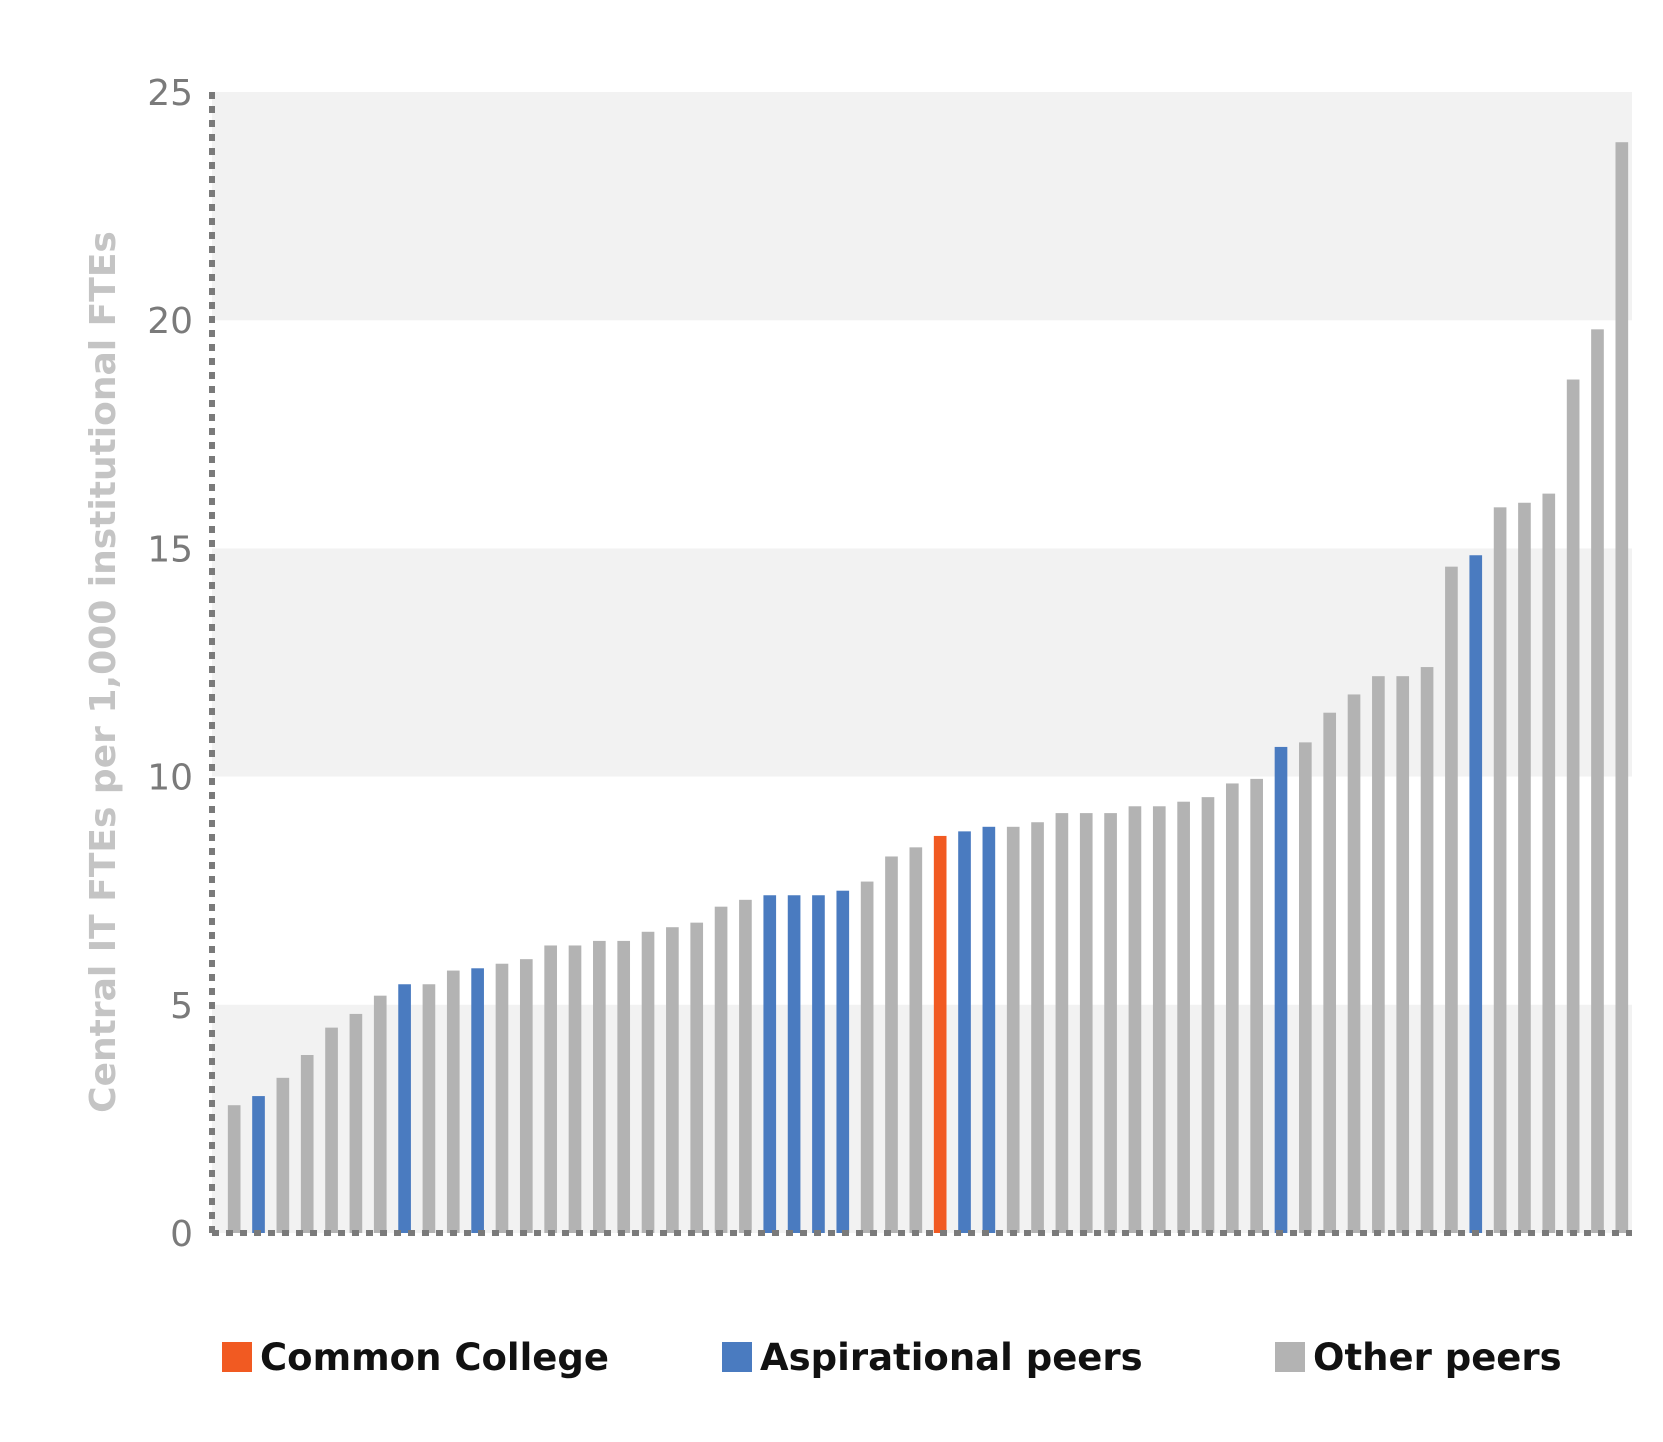  What do you see at coordinates (1437, 1357) in the screenshot?
I see `legend-label-other: Other peers` at bounding box center [1437, 1357].